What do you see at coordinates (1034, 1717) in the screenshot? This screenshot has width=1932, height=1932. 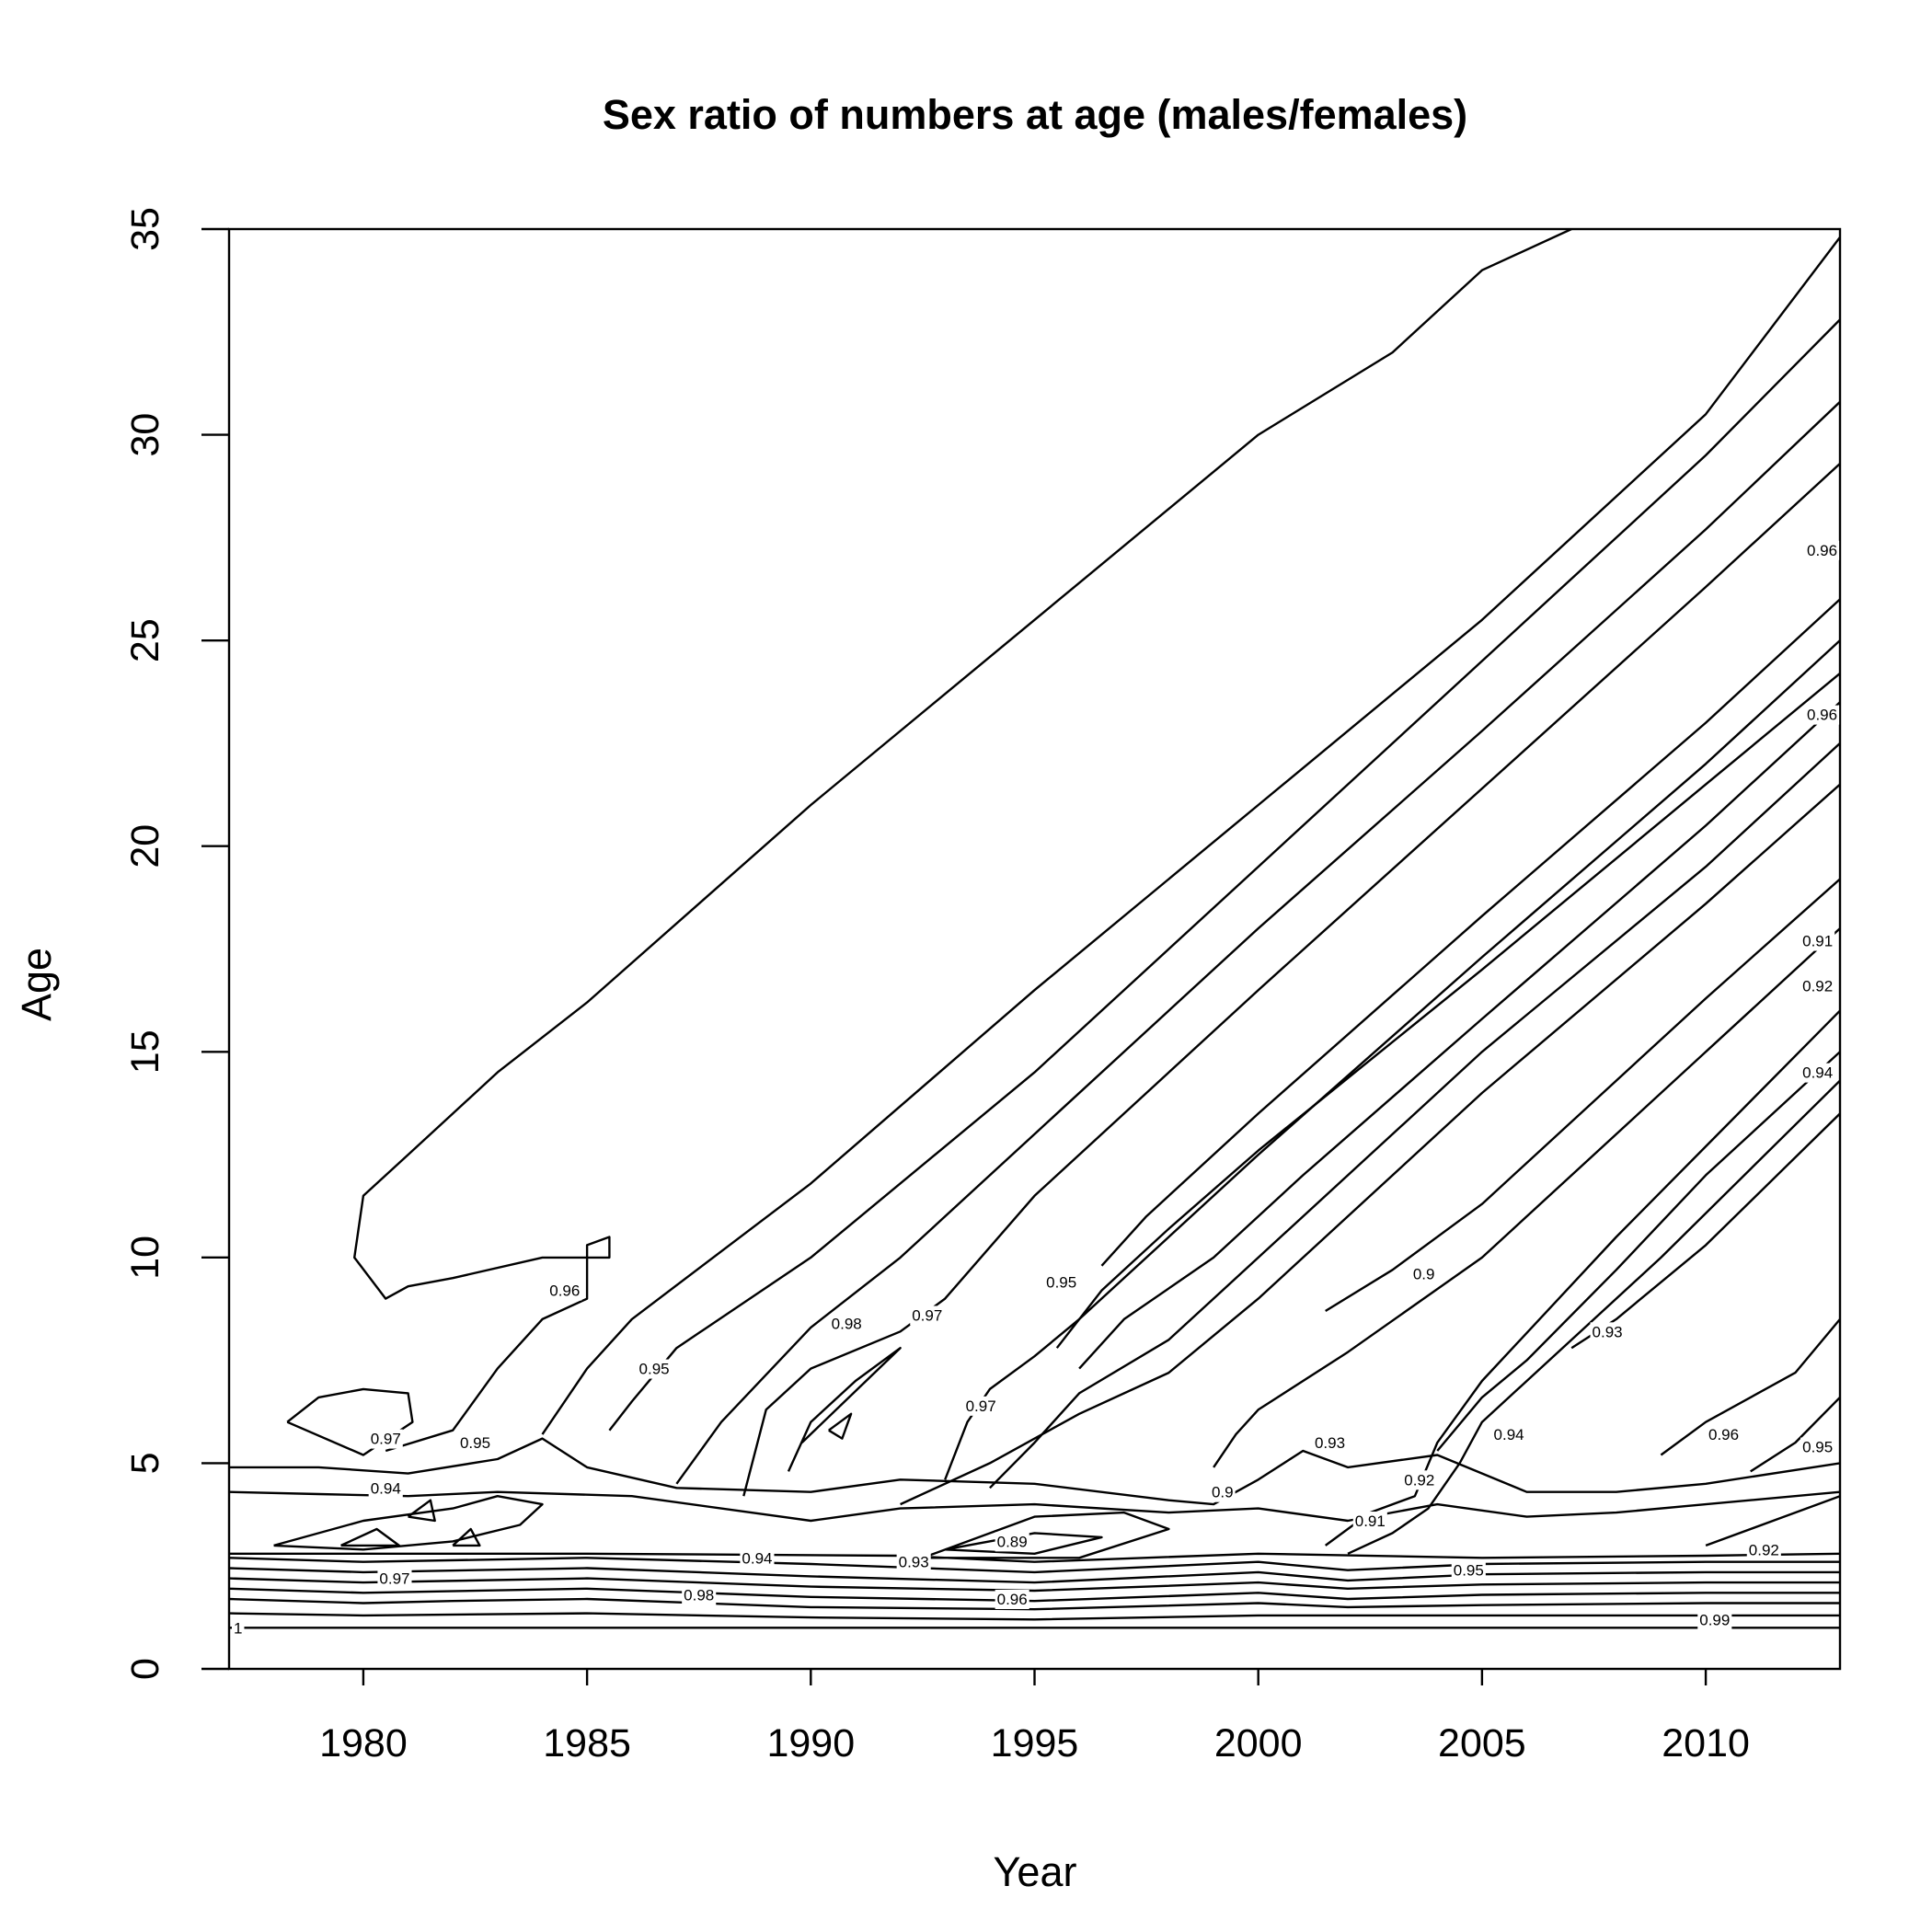 I see `x-axis: 1980 1985 1990 1995 2000 2005 2010` at bounding box center [1034, 1717].